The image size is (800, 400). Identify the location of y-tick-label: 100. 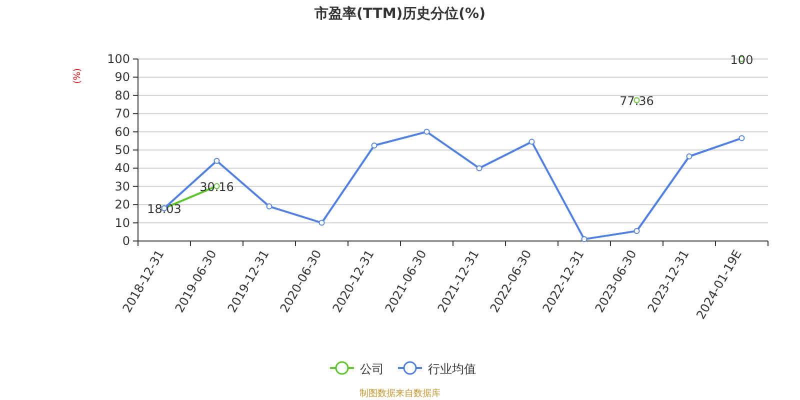
(118, 59).